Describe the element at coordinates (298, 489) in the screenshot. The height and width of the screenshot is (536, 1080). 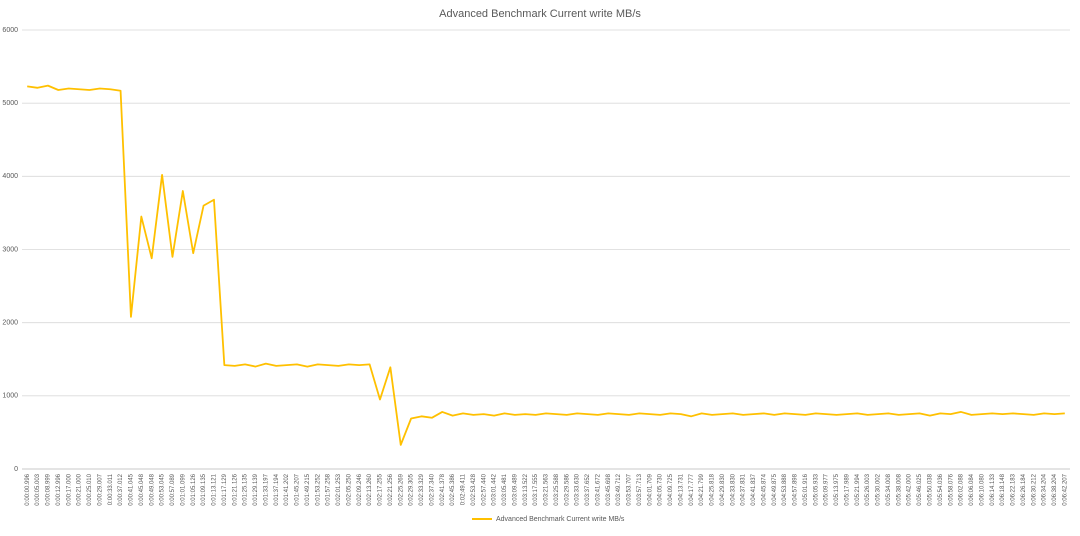
I see `x-tick-label: 0:01:45.207` at that location.